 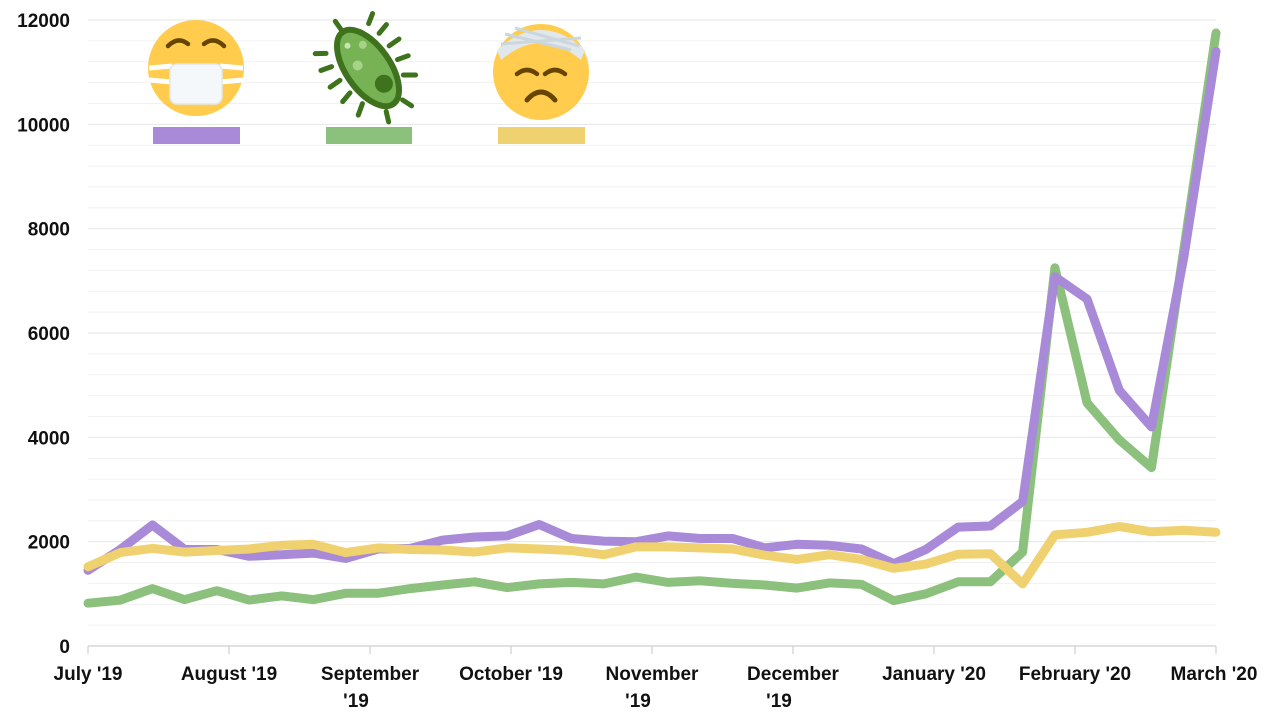 What do you see at coordinates (652, 555) in the screenshot?
I see `series-line-face-with-head-bandage` at bounding box center [652, 555].